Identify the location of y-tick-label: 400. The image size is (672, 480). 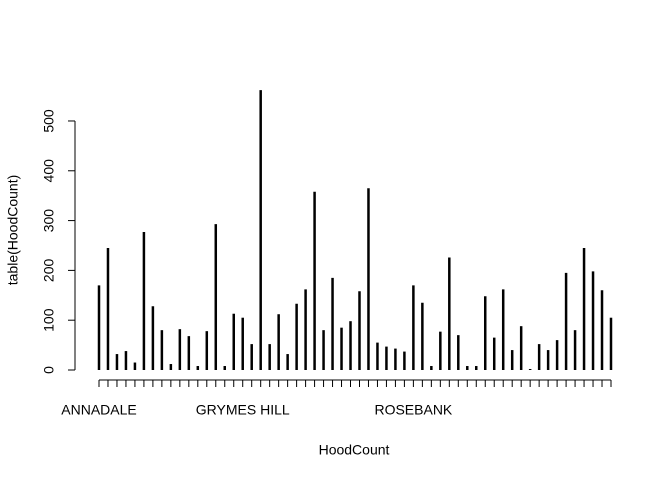
(49, 171).